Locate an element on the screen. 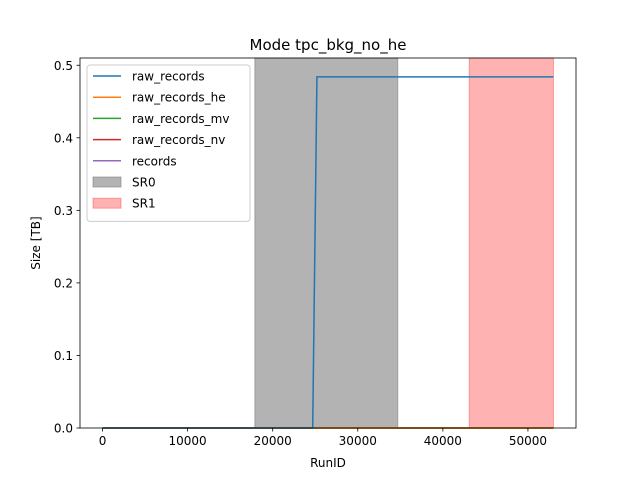  x-tick-label: 0 is located at coordinates (103, 441).